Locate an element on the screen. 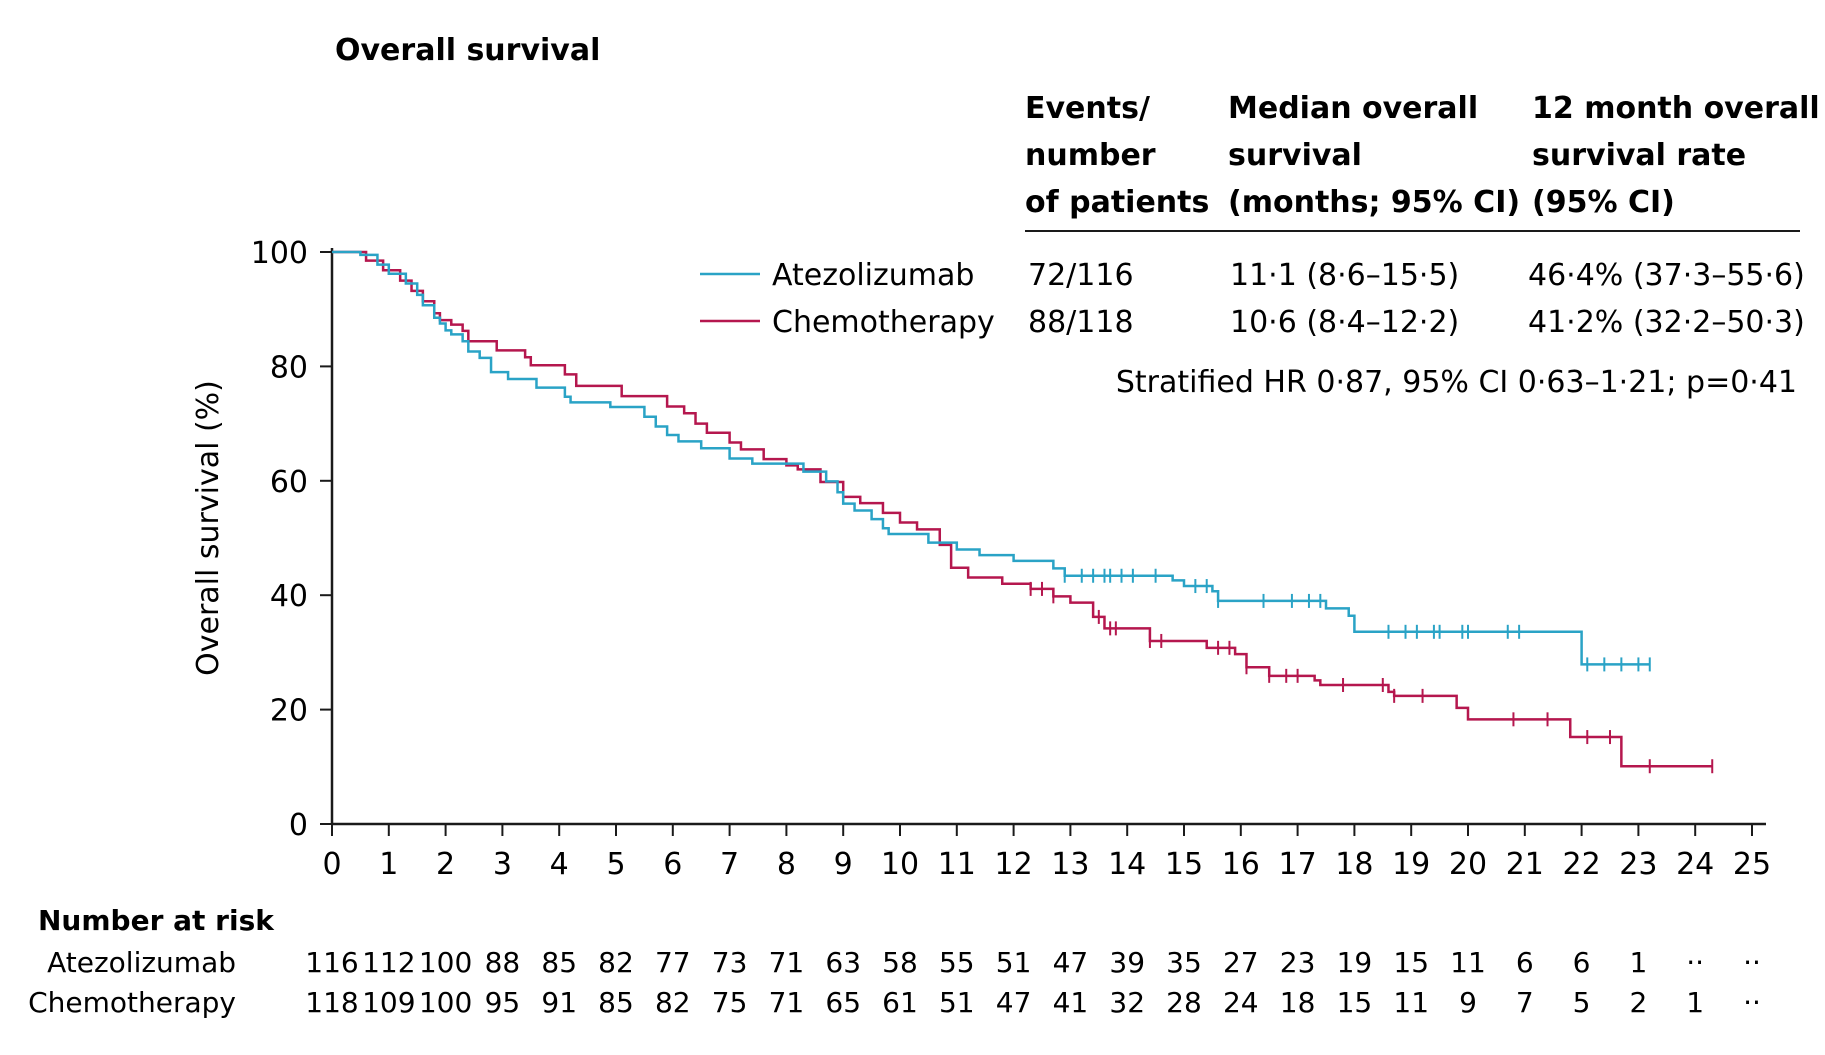 Image resolution: width=1825 pixels, height=1055 pixels. risk-value-atezolizumab: 77 is located at coordinates (673, 962).